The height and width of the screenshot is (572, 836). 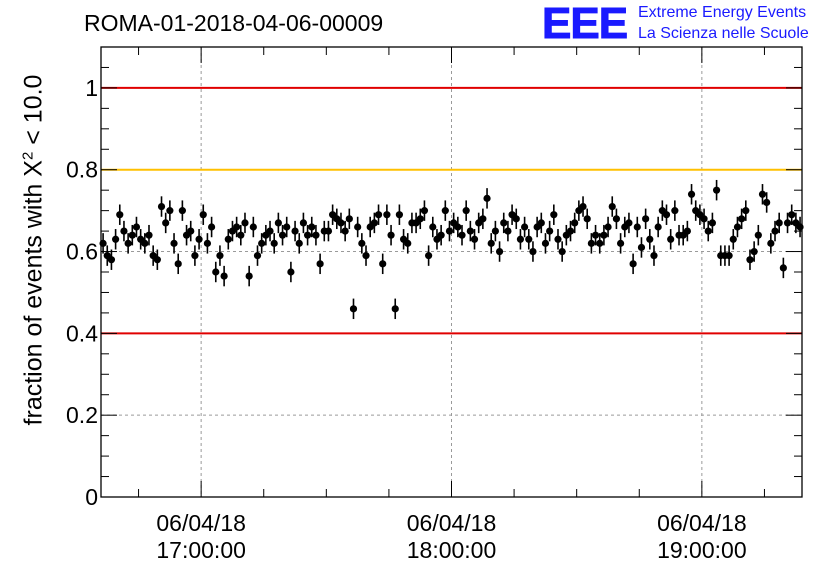 What do you see at coordinates (722, 12) in the screenshot?
I see `logo-line-1: Extreme Energy Events` at bounding box center [722, 12].